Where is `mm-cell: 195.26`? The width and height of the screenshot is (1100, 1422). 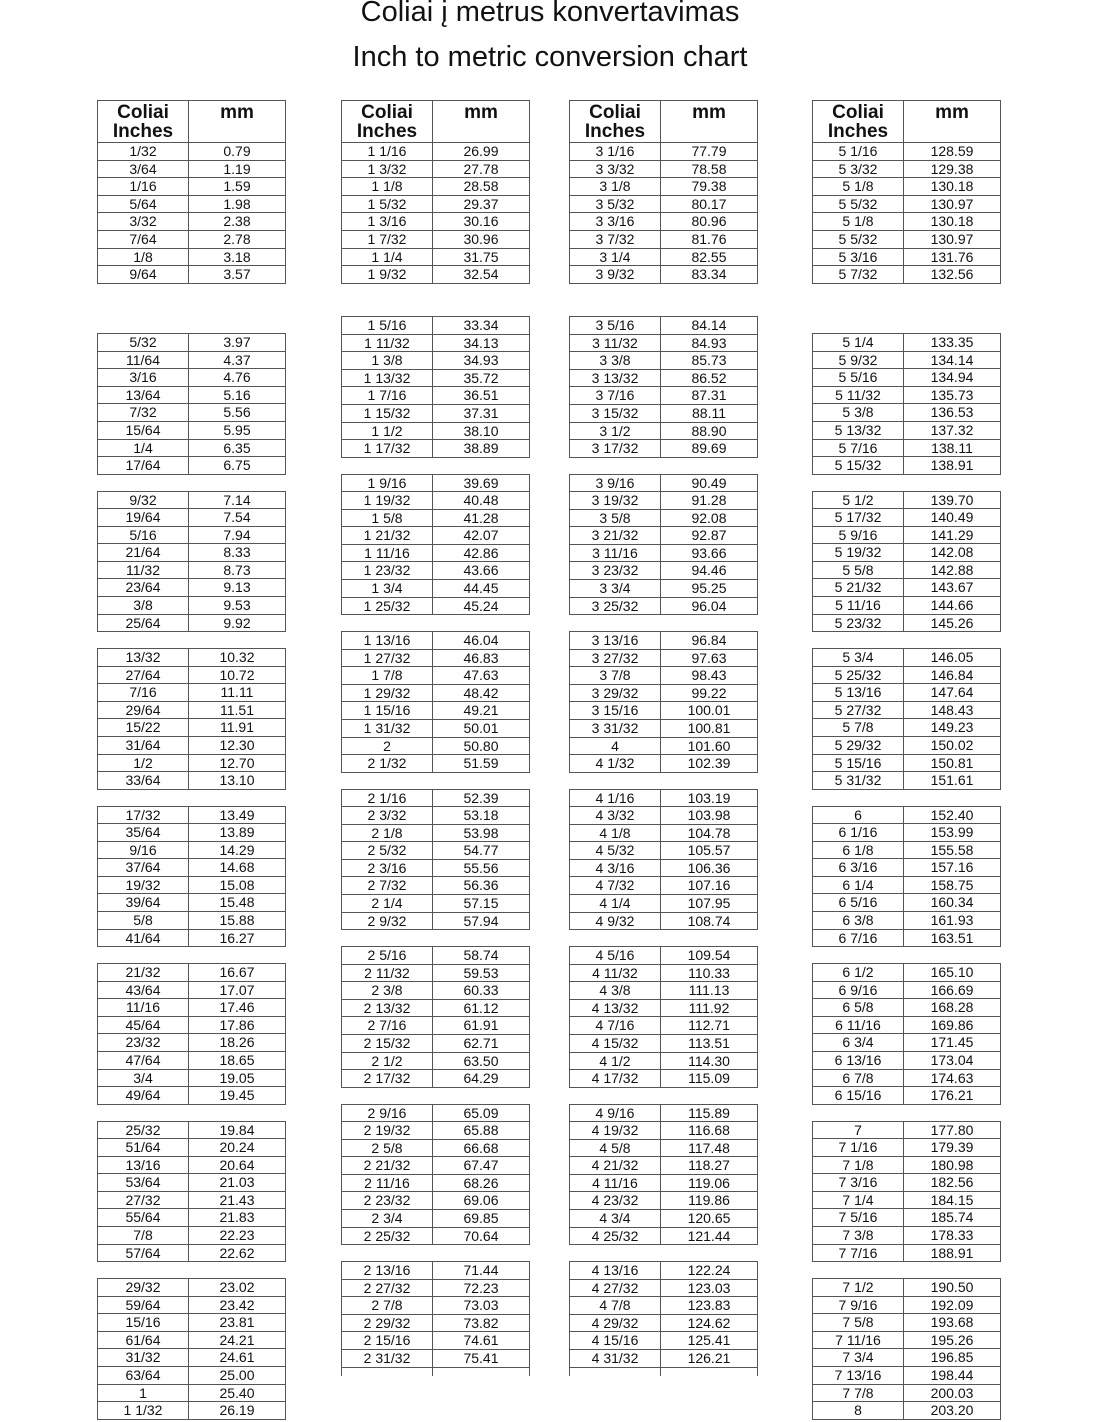
mm-cell: 195.26 is located at coordinates (952, 1339).